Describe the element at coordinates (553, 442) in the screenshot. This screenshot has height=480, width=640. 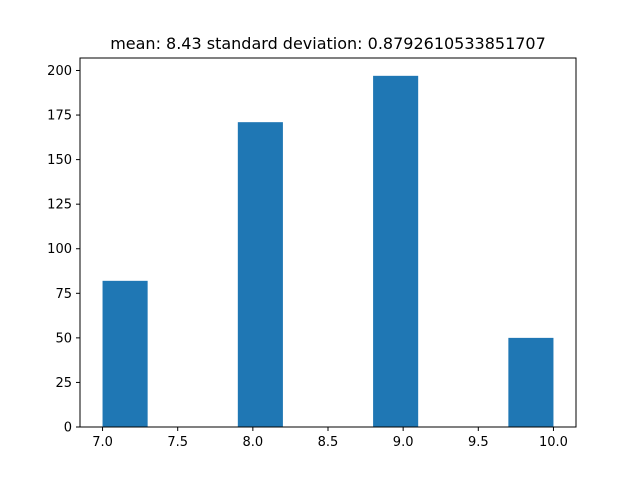
I see `x-tick-label: 10.0` at that location.